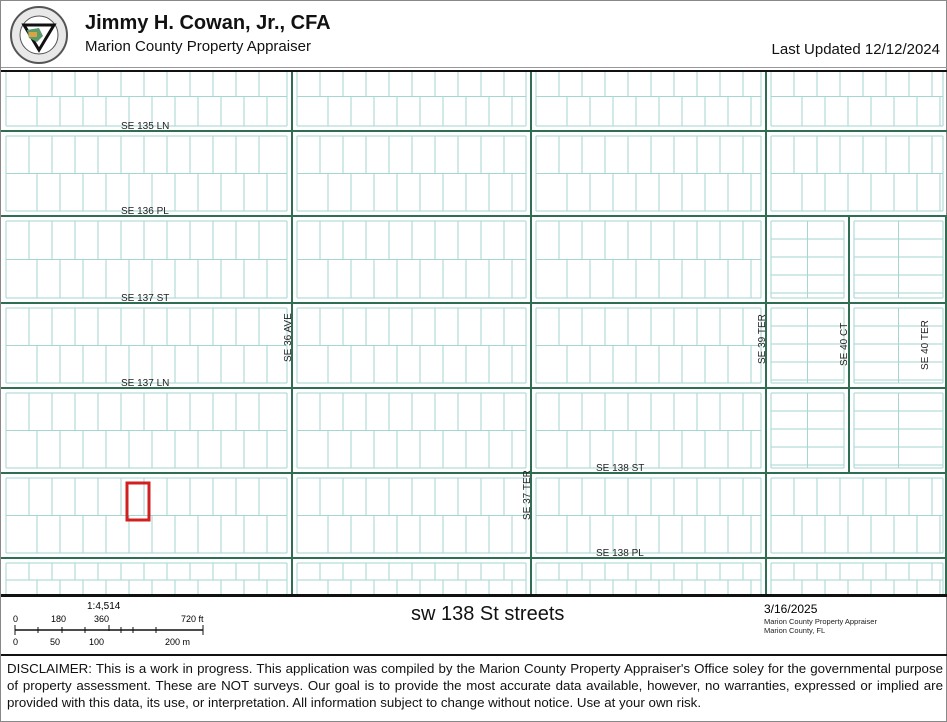 This screenshot has width=947, height=722. I want to click on last-updated: Last Updated 12/12/2024, so click(855, 49).